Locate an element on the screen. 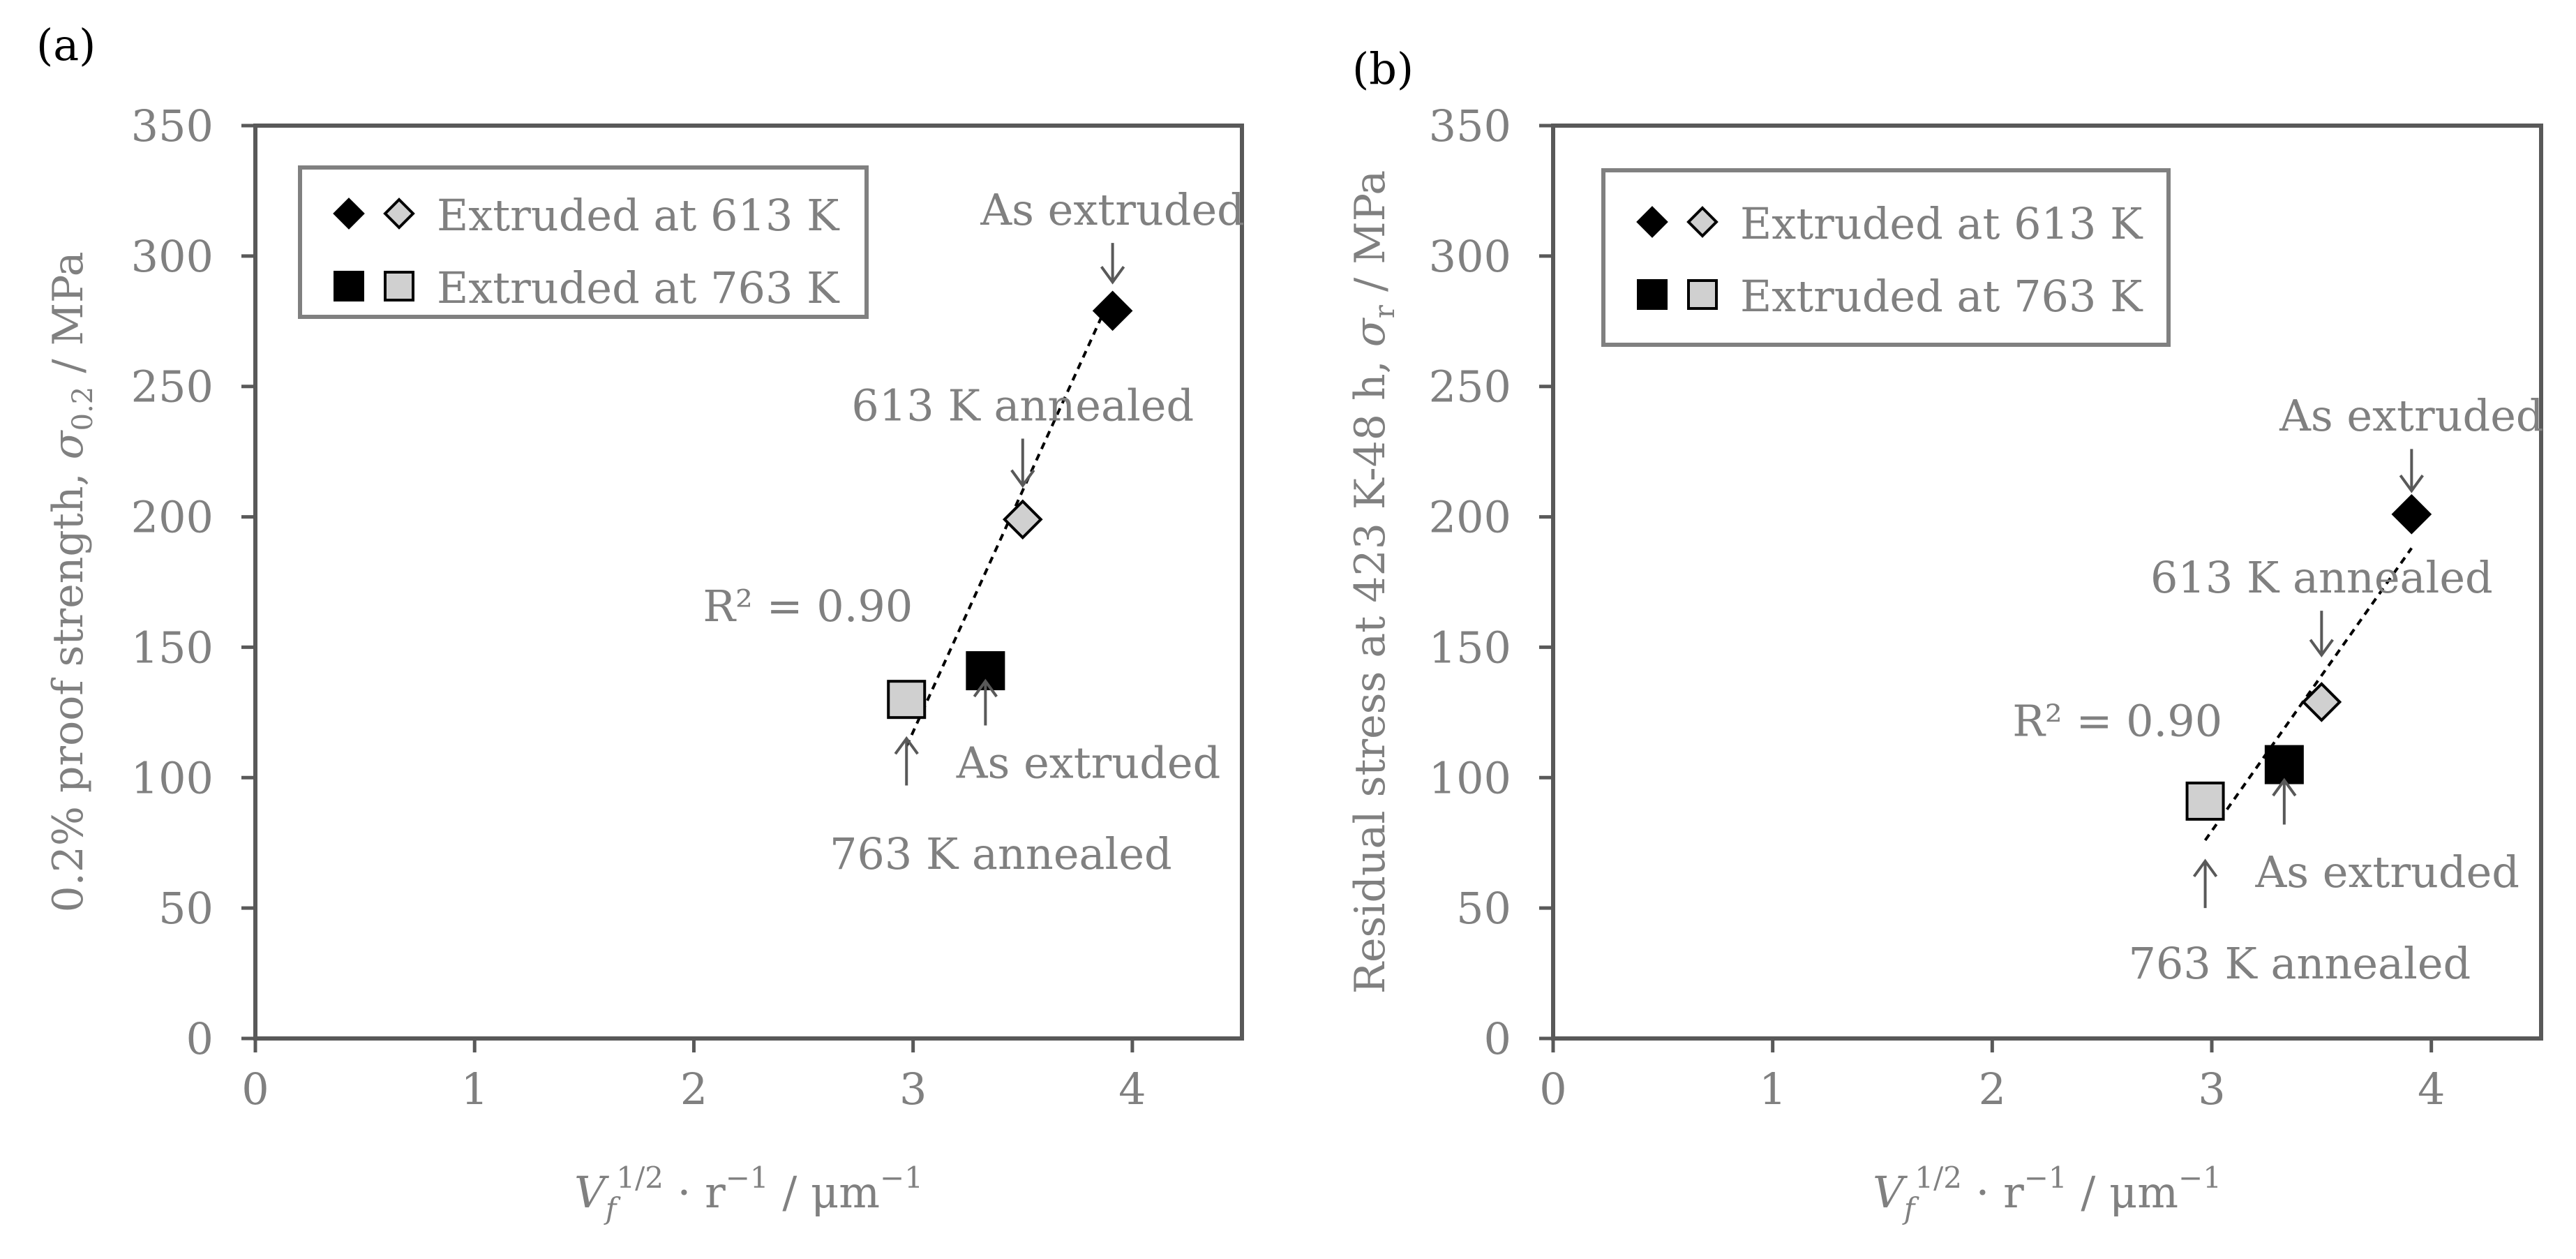  legend-box is located at coordinates (1886, 257).